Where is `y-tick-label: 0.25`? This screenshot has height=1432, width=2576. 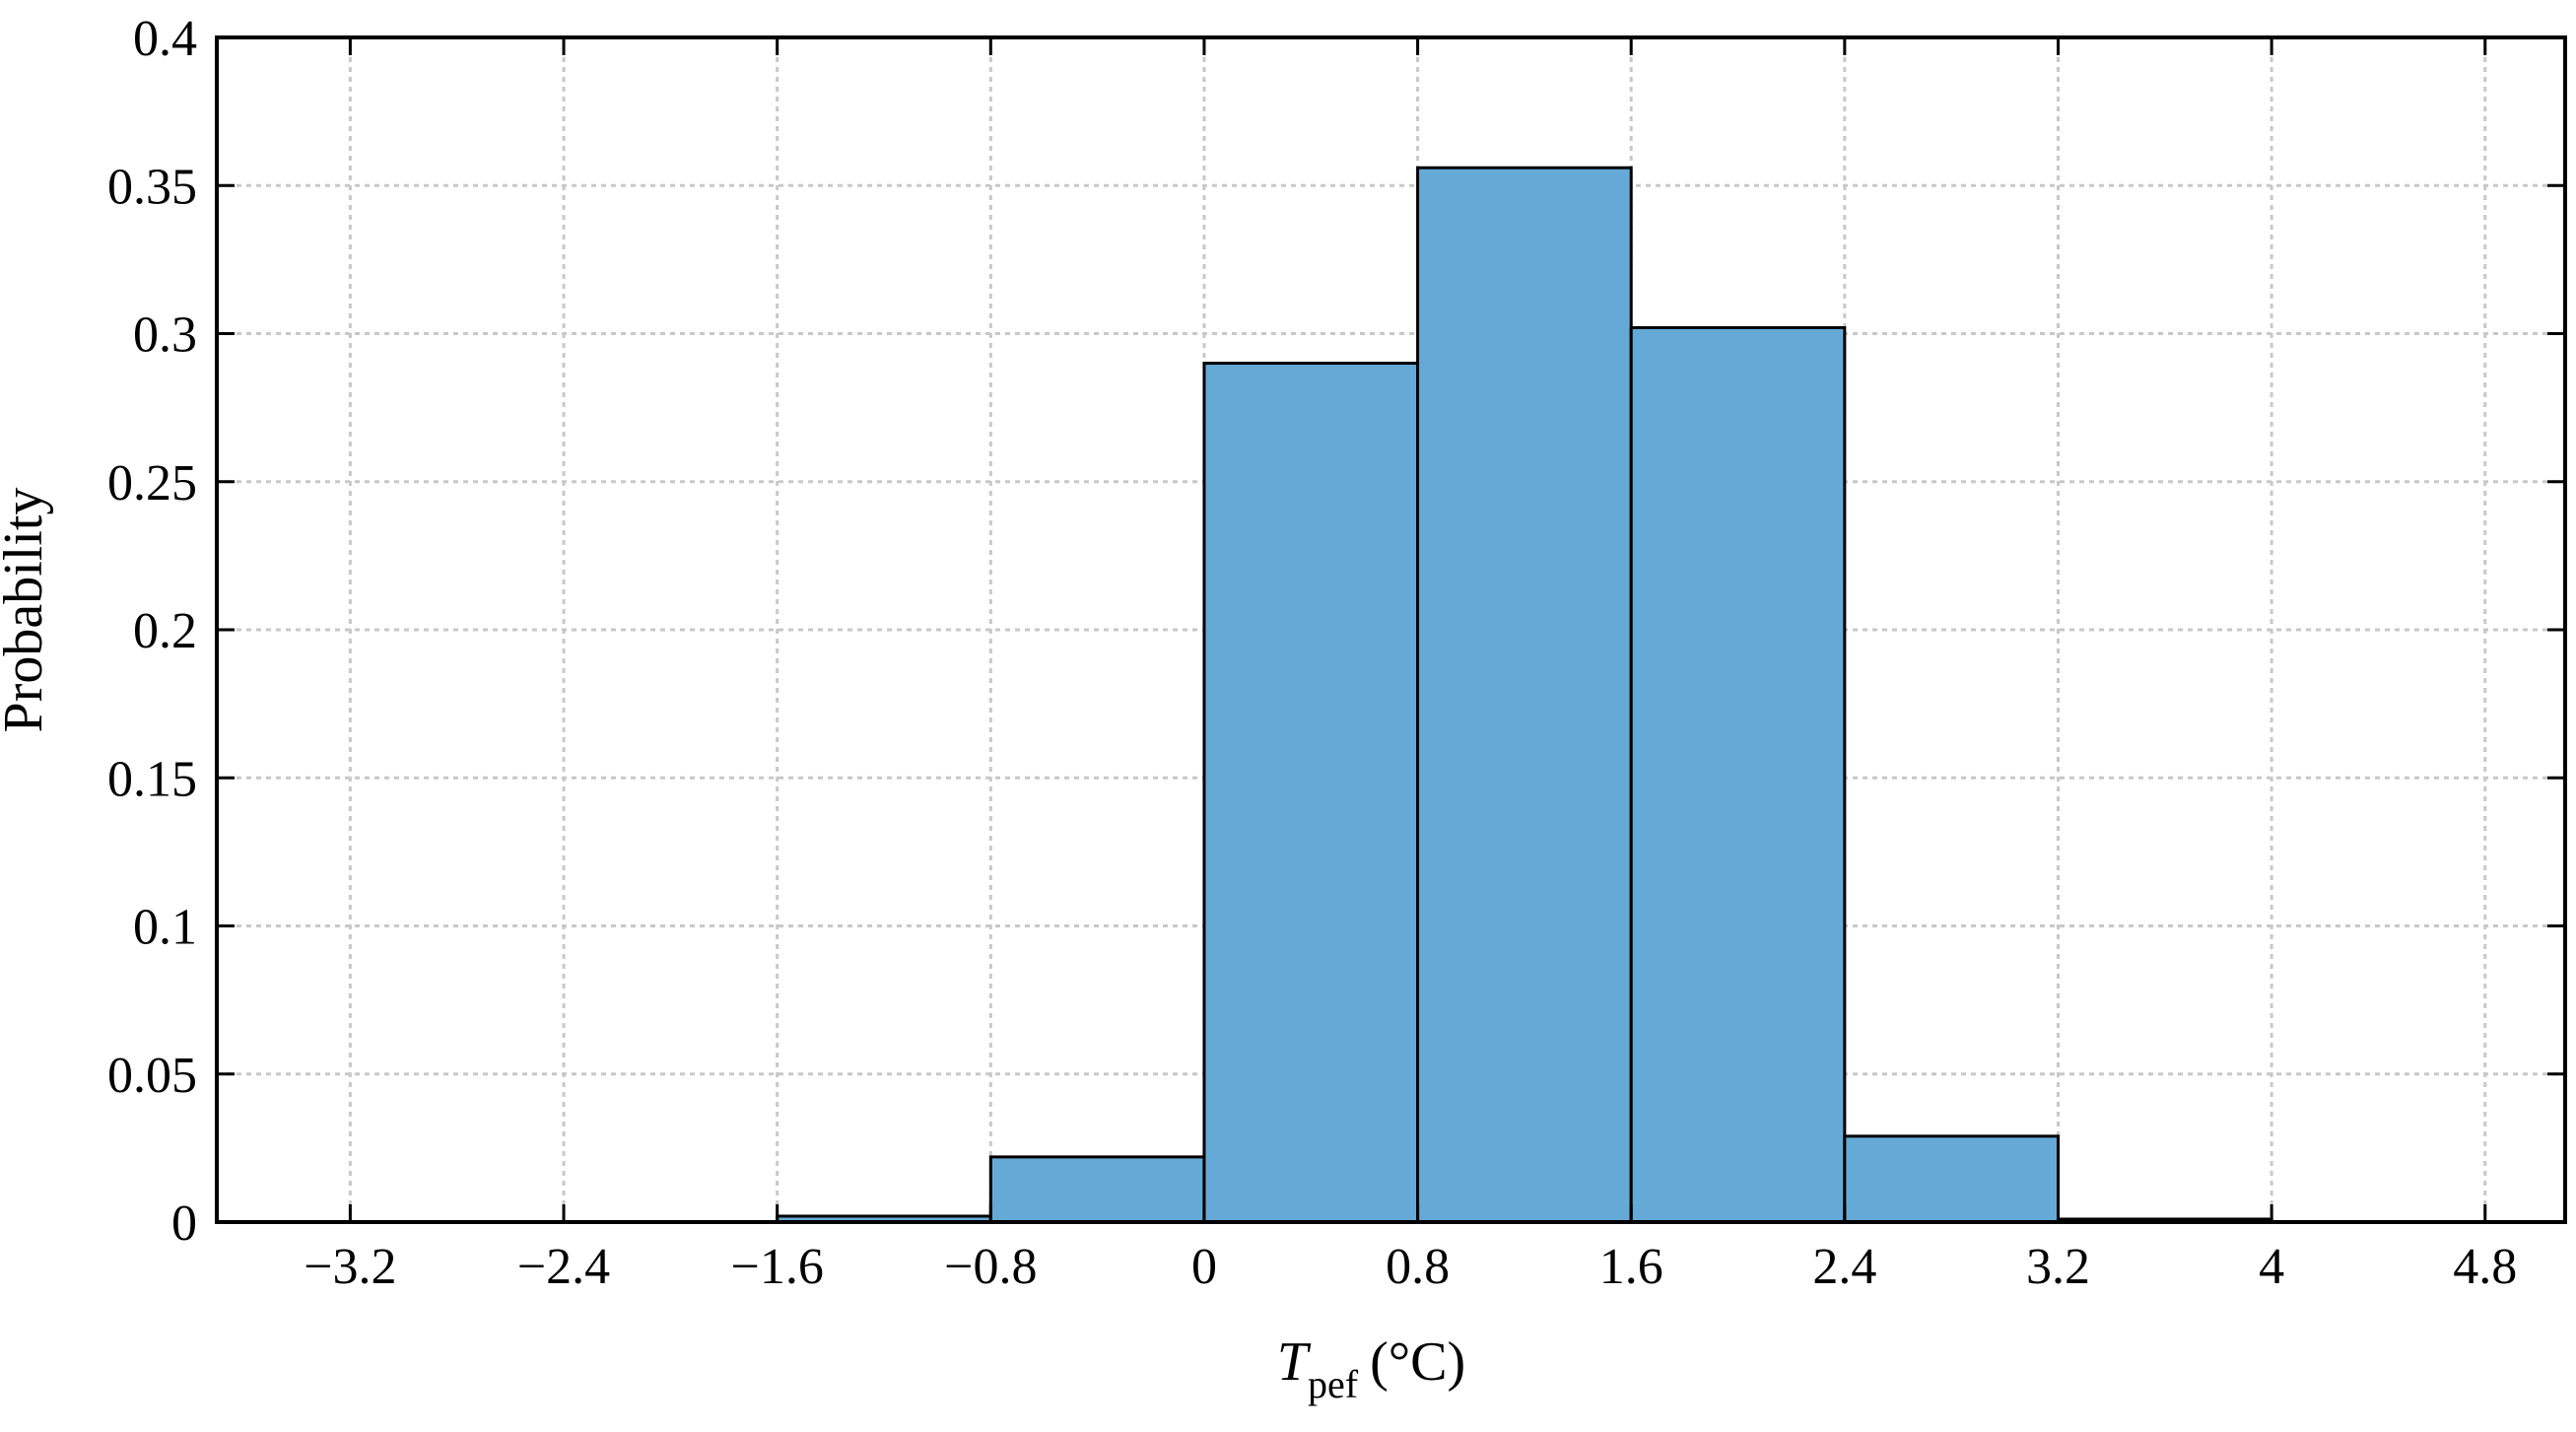 y-tick-label: 0.25 is located at coordinates (152, 483).